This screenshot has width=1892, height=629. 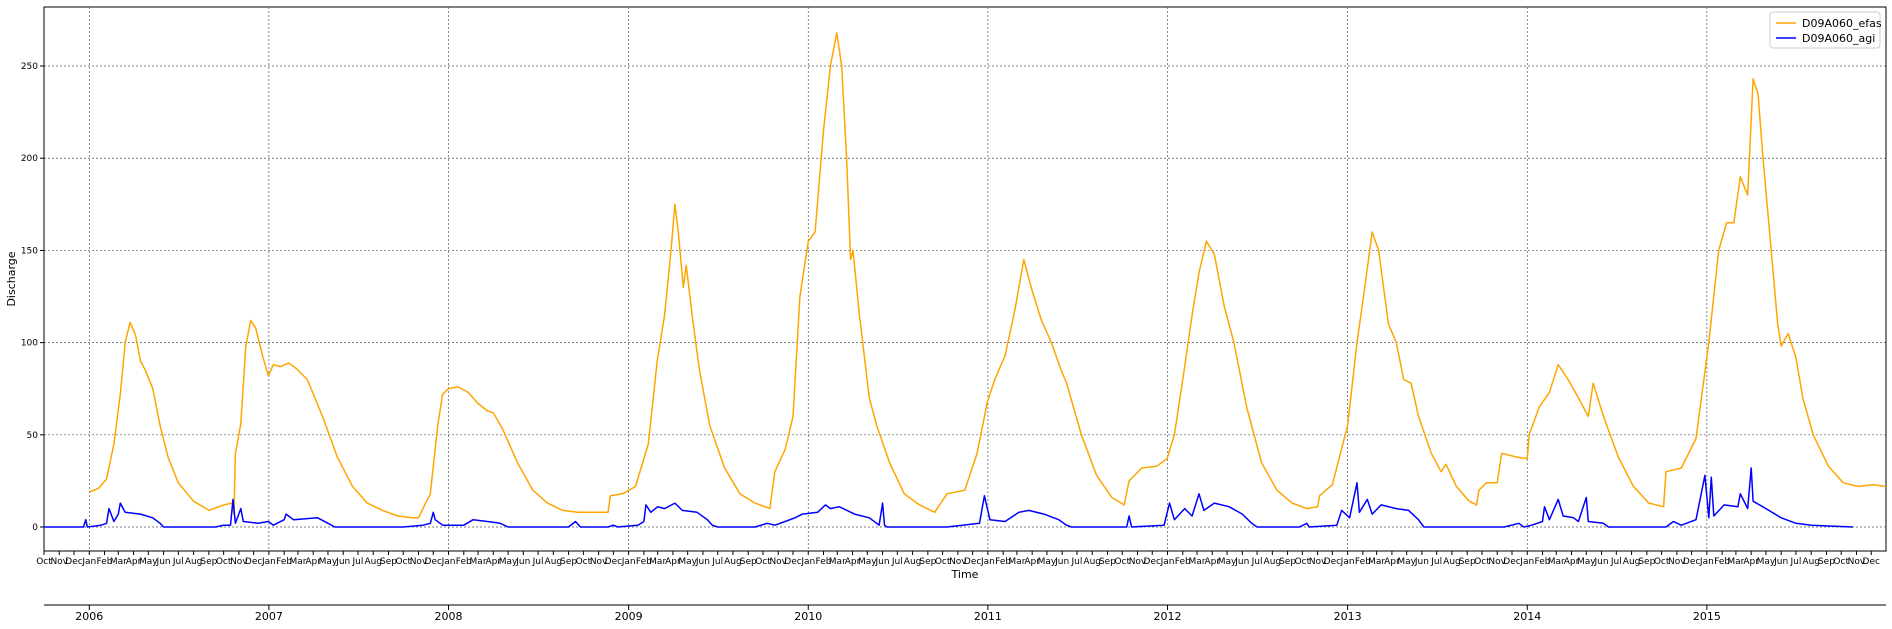 I want to click on y-tick-label: 50, so click(x=33, y=436).